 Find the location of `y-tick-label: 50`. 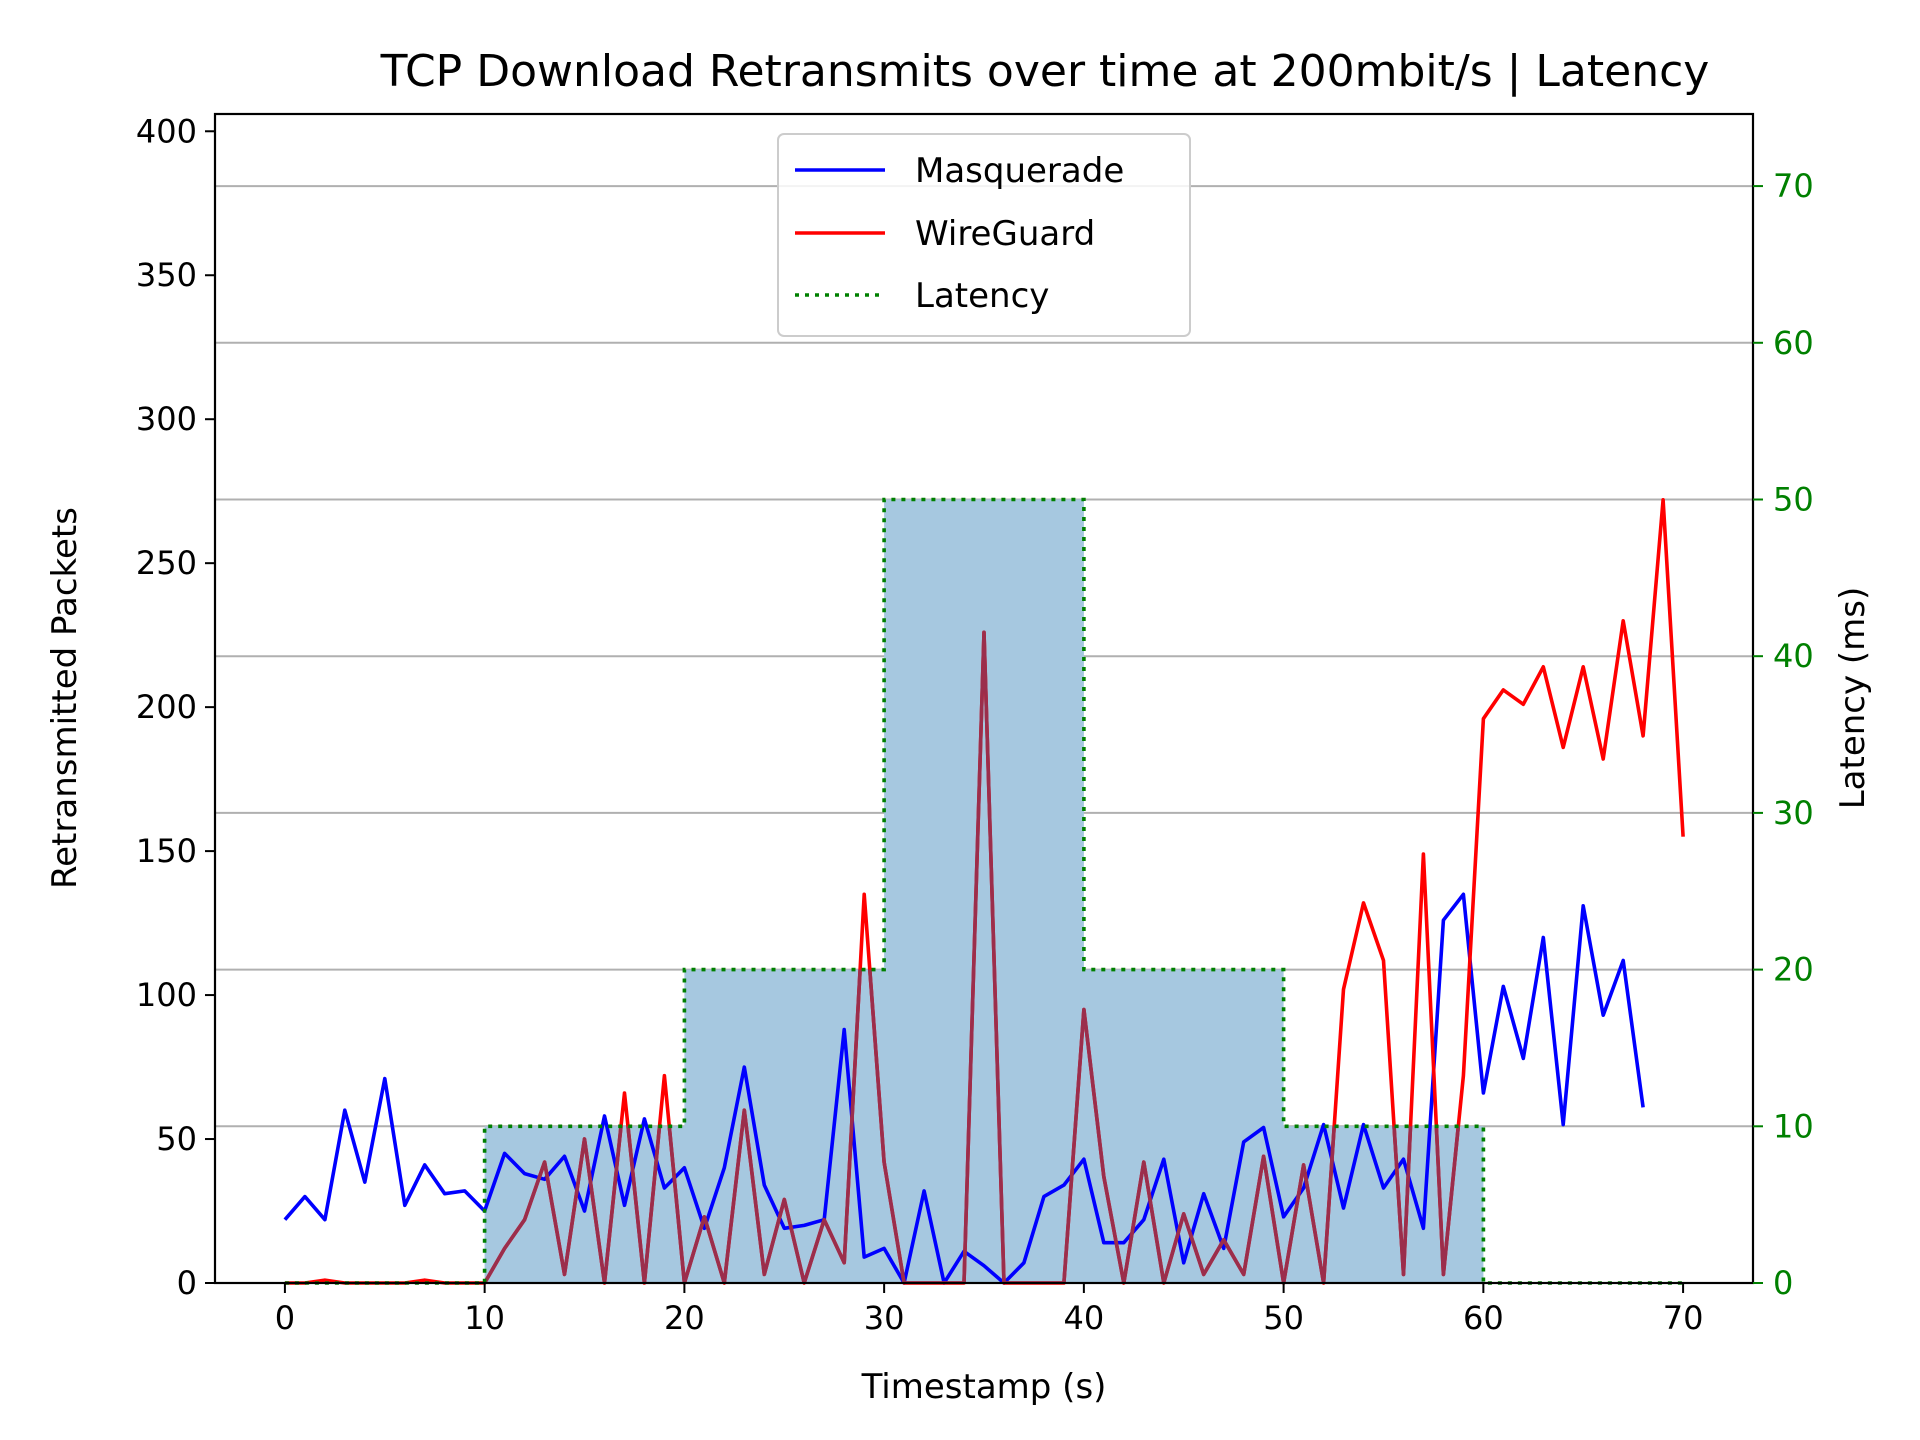

y-tick-label: 50 is located at coordinates (176, 1139).